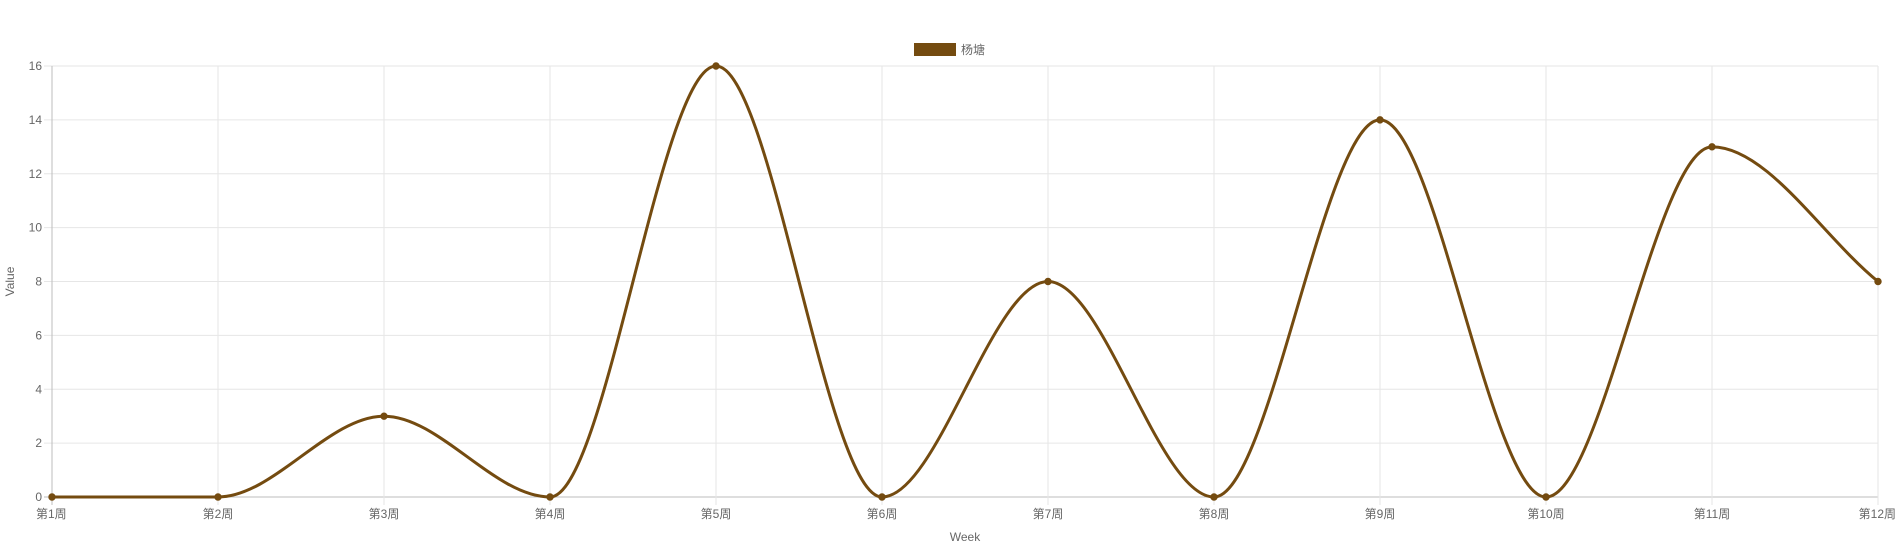 The height and width of the screenshot is (550, 1900). What do you see at coordinates (1380, 514) in the screenshot?
I see `x-tick-label: 第9周` at bounding box center [1380, 514].